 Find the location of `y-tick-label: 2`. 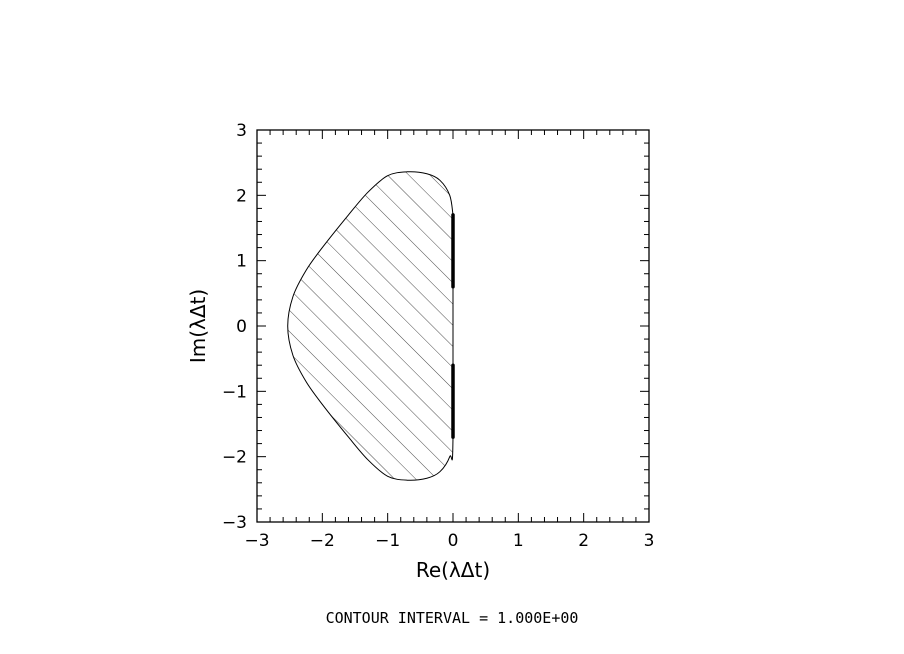

y-tick-label: 2 is located at coordinates (241, 196).